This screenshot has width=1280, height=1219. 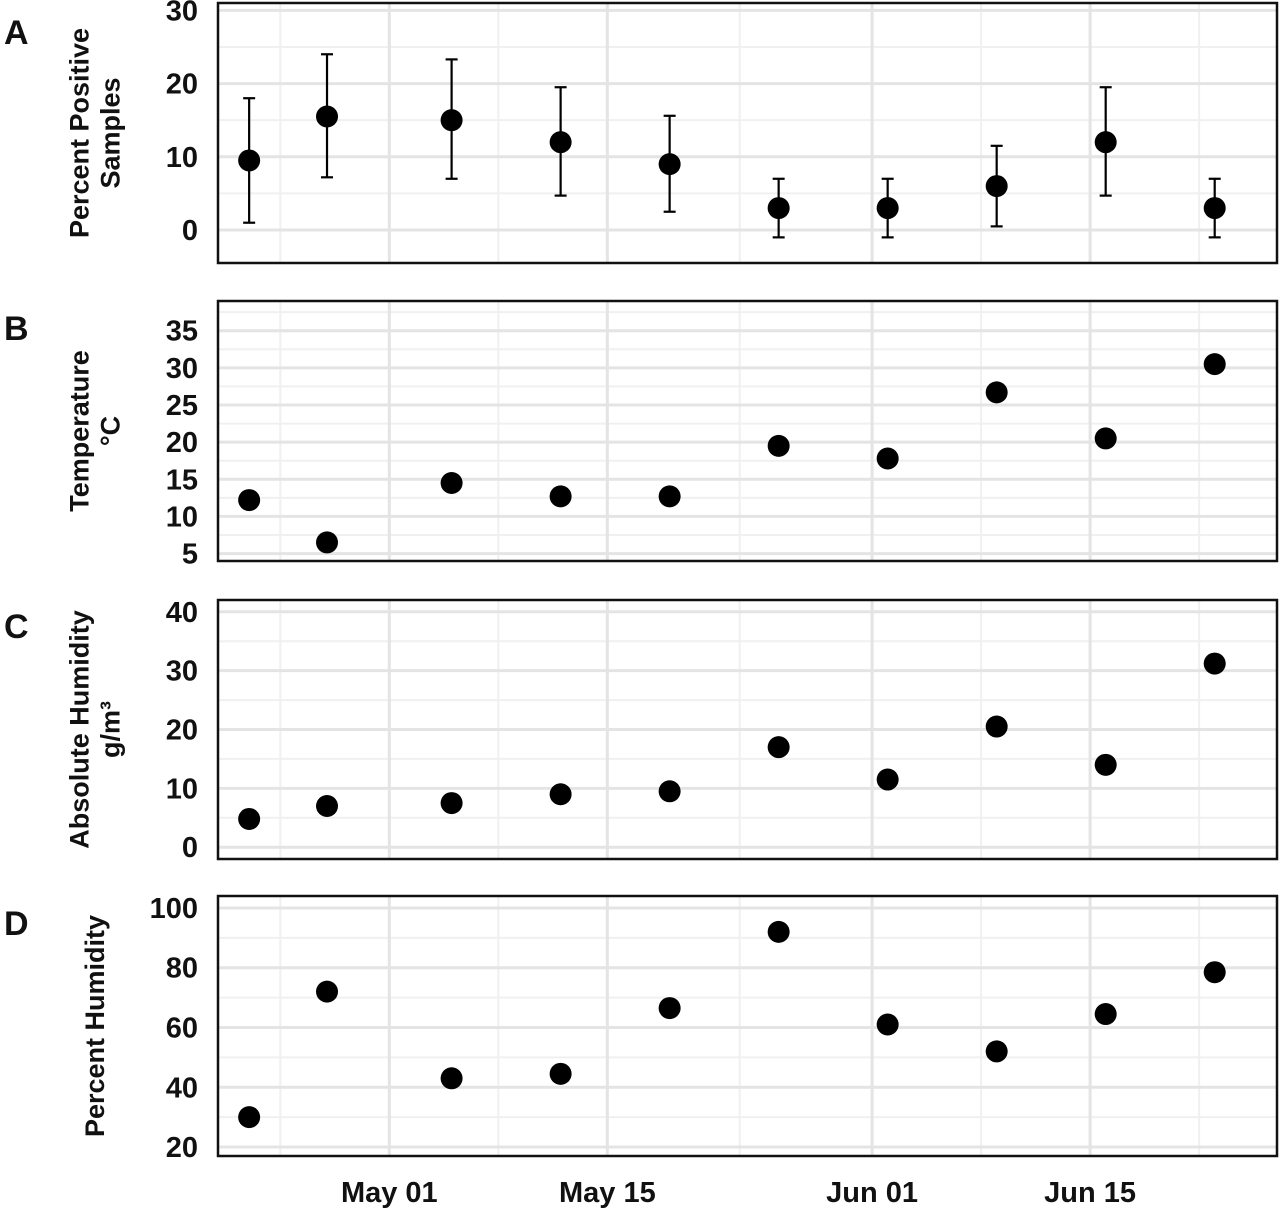 What do you see at coordinates (111, 132) in the screenshot?
I see `y-axis-title: Samples` at bounding box center [111, 132].